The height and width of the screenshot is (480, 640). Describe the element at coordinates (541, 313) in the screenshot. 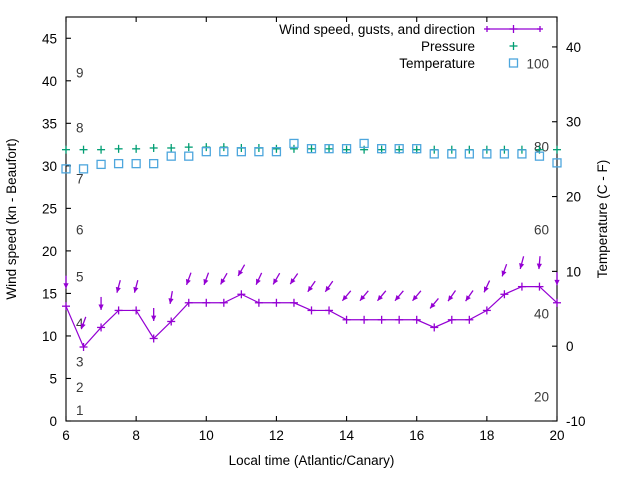

I see `fahrenheit-scale-label: 40` at that location.